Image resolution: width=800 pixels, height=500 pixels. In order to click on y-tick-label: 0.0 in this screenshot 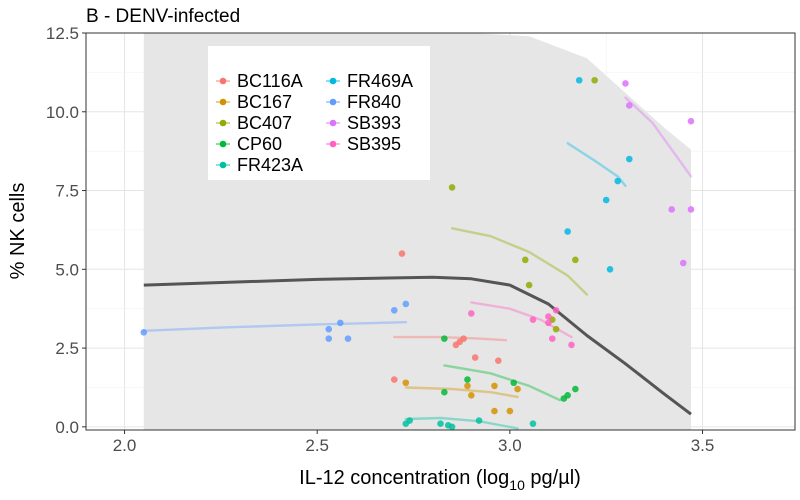, I will do `click(67, 427)`.